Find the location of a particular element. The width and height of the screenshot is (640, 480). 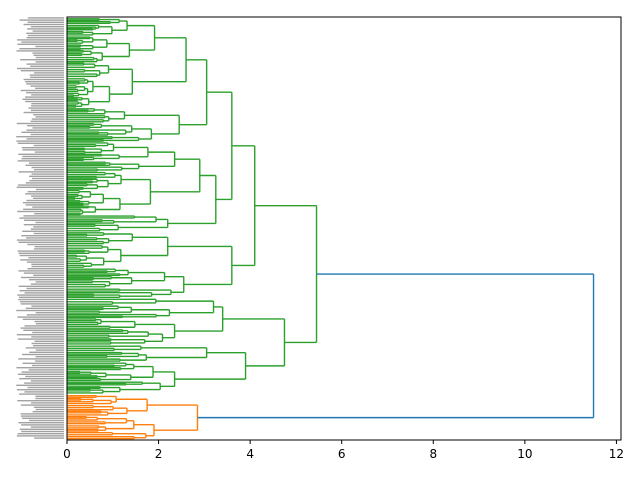

x-tick-label: 10 is located at coordinates (524, 454).